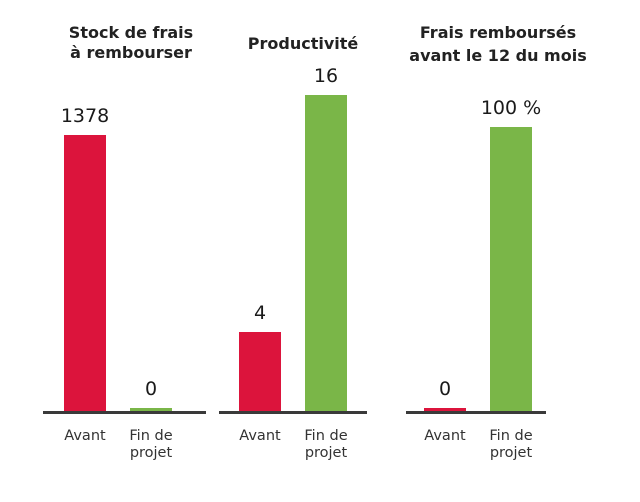 The height and width of the screenshot is (502, 640). Describe the element at coordinates (131, 32) in the screenshot. I see `chart-title: Stock de frais` at that location.